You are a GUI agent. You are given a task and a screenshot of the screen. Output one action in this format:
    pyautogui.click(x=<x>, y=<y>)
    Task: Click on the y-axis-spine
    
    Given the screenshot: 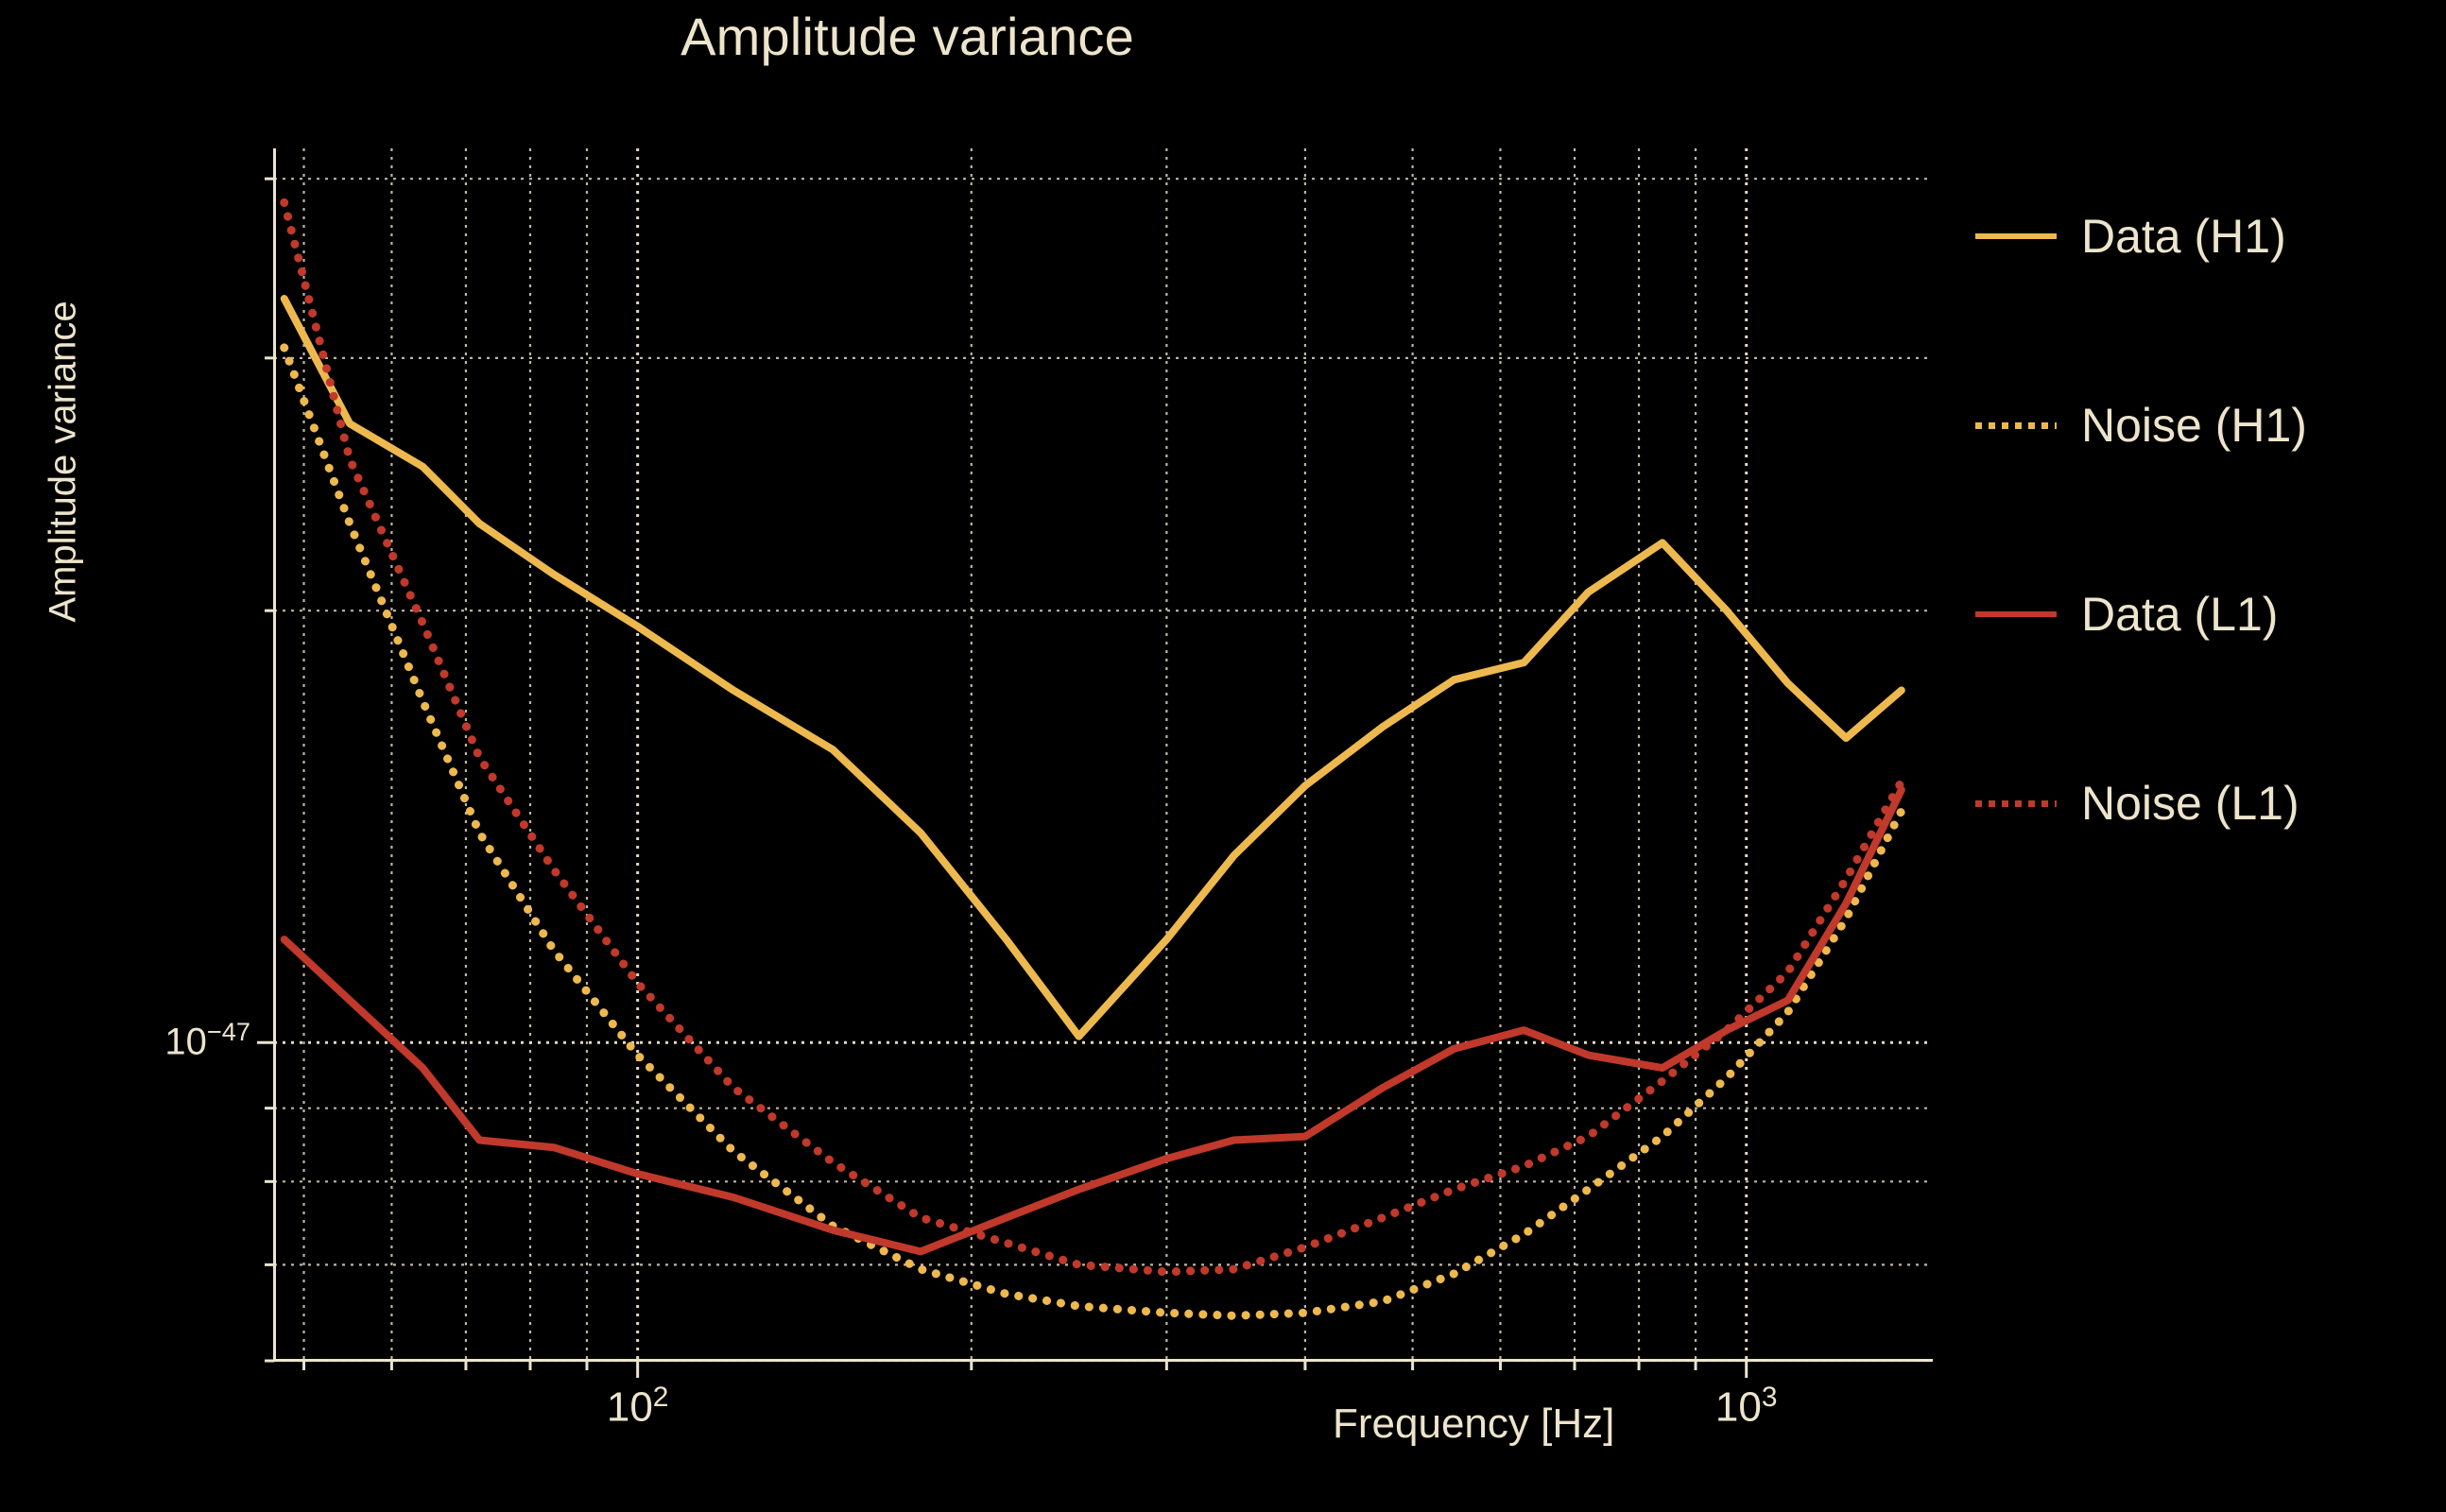 What is the action you would take?
    pyautogui.click(x=274, y=755)
    